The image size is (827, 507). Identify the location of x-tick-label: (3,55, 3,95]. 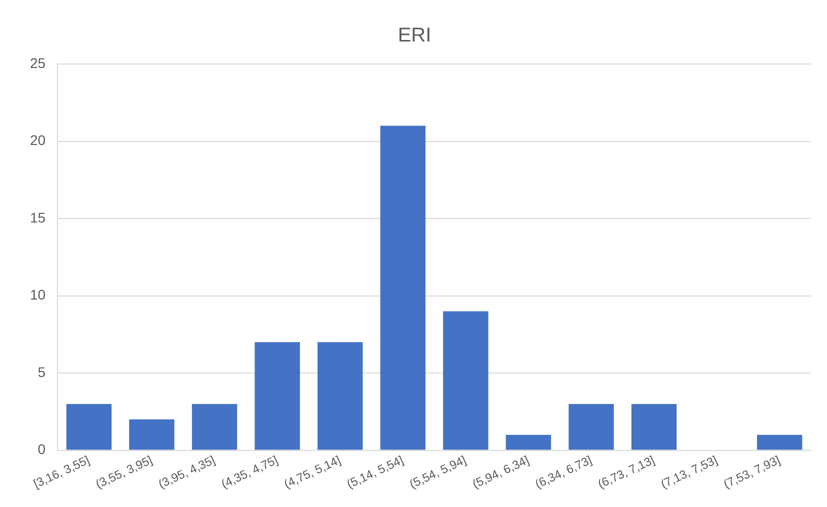
(123, 472).